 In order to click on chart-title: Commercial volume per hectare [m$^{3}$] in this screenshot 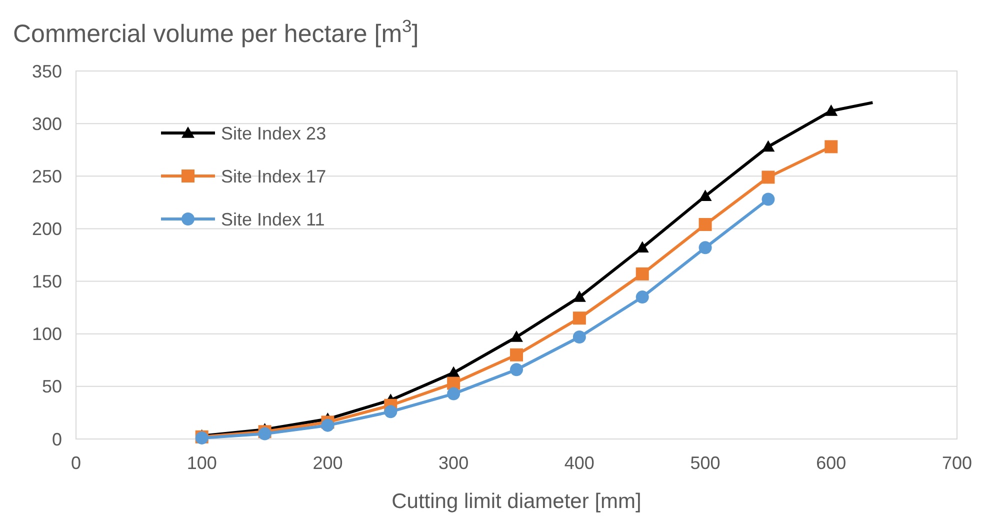, I will do `click(216, 32)`.